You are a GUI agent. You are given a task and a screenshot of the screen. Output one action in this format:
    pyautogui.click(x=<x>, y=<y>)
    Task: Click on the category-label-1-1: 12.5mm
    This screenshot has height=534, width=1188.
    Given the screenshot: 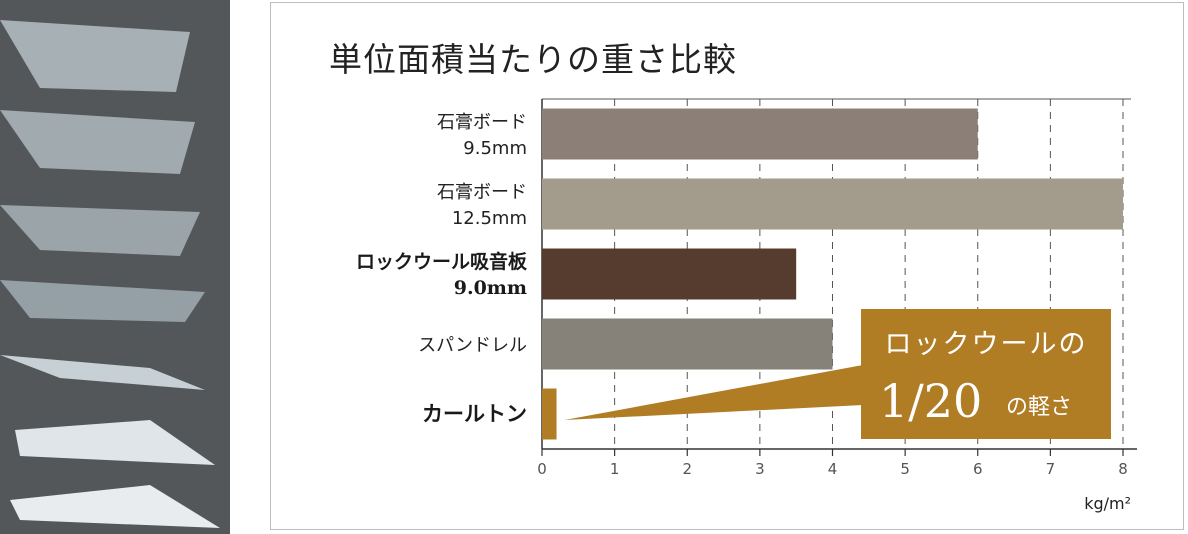 What is the action you would take?
    pyautogui.click(x=489, y=218)
    